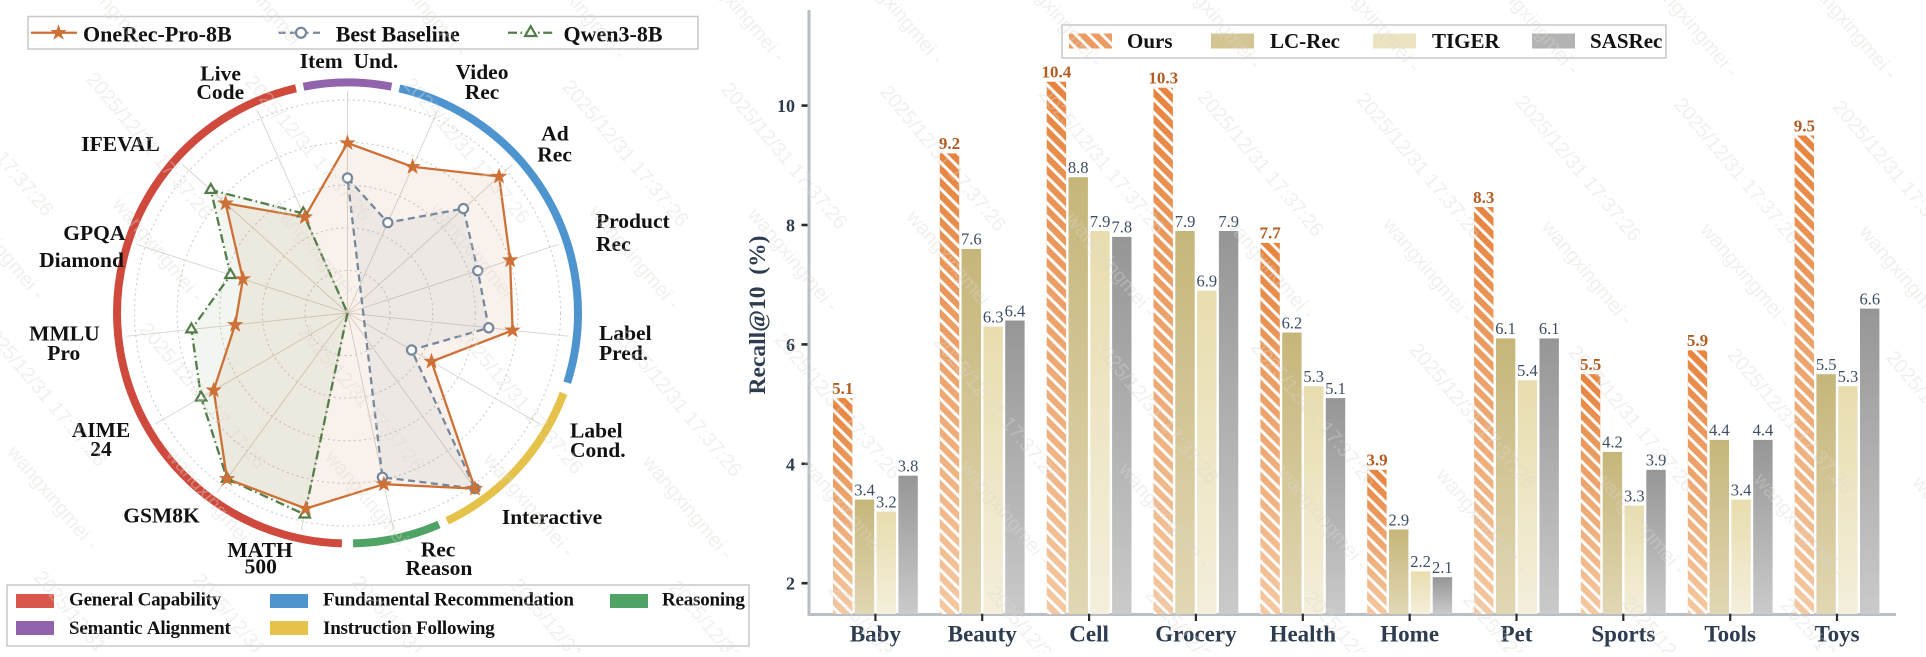 The height and width of the screenshot is (657, 1926). I want to click on svg-text: Sports, so click(1623, 634).